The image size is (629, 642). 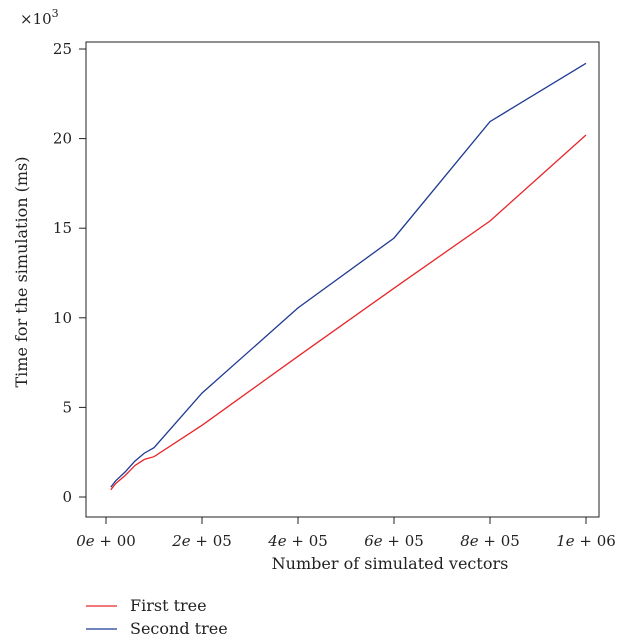 I want to click on x-tick-label: 0e + 00, so click(x=106, y=541).